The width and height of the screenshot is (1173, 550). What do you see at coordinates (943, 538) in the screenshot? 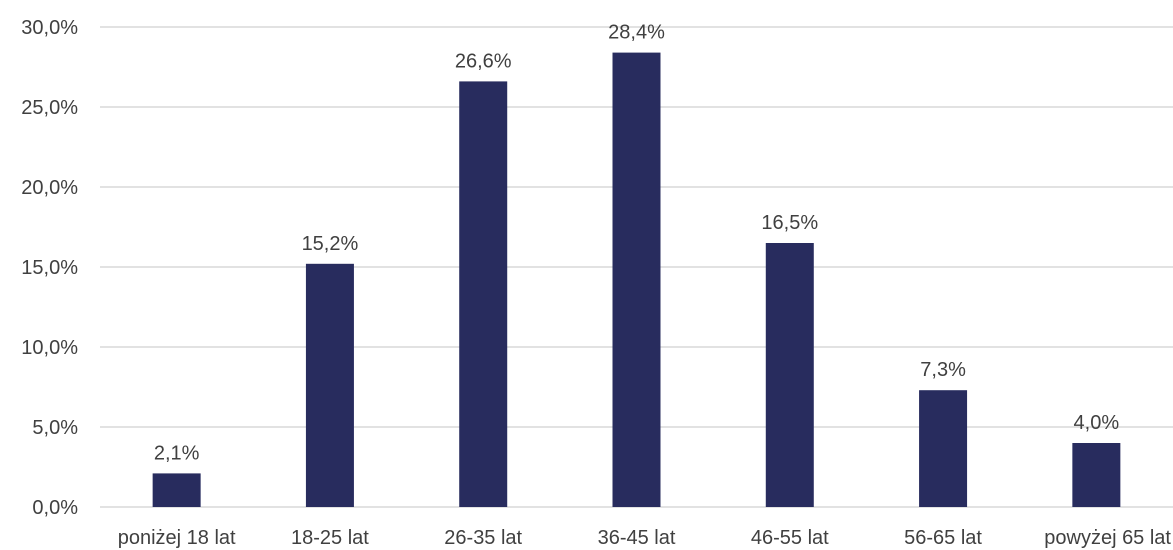
I see `x-category-label: 56-65 lat` at bounding box center [943, 538].